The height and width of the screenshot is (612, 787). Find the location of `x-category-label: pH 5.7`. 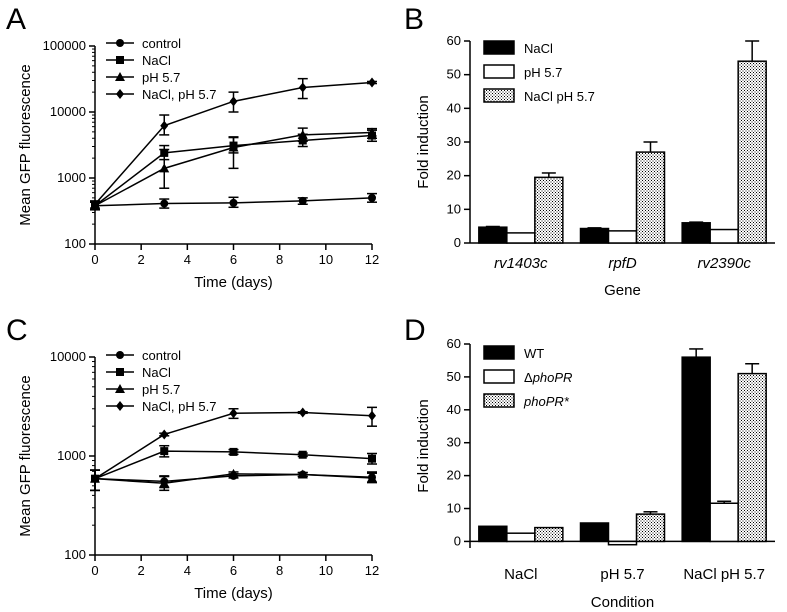

x-category-label: pH 5.7 is located at coordinates (622, 574).